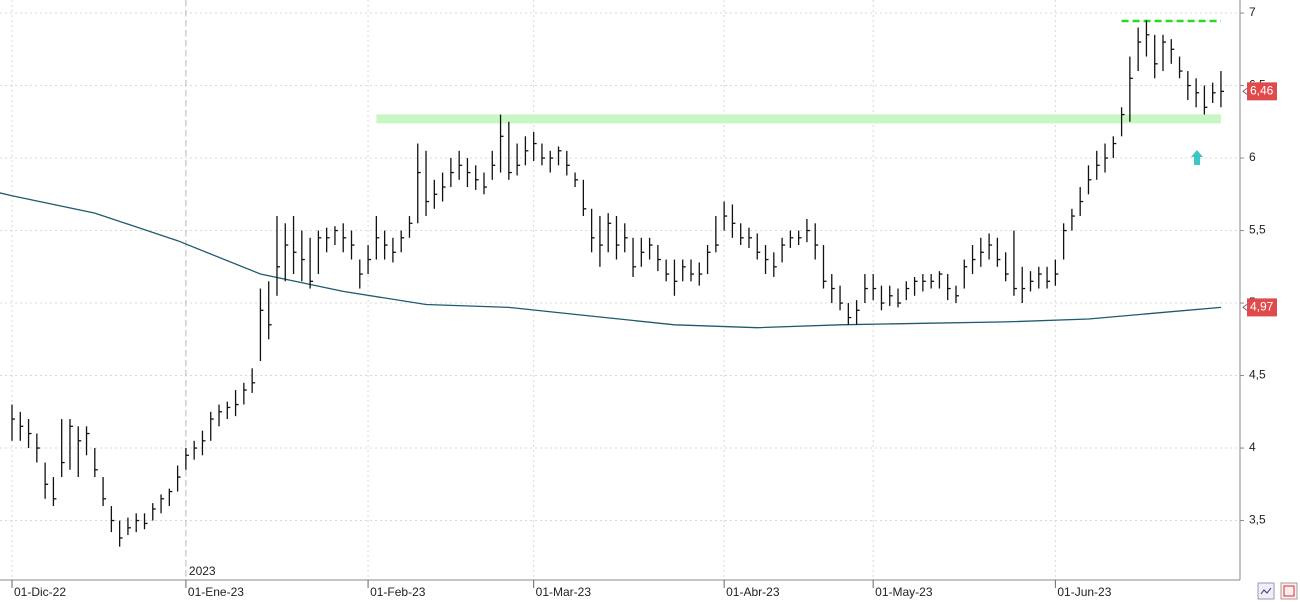 The height and width of the screenshot is (602, 1300). Describe the element at coordinates (904, 592) in the screenshot. I see `x-tick-label: 01-May-23` at that location.